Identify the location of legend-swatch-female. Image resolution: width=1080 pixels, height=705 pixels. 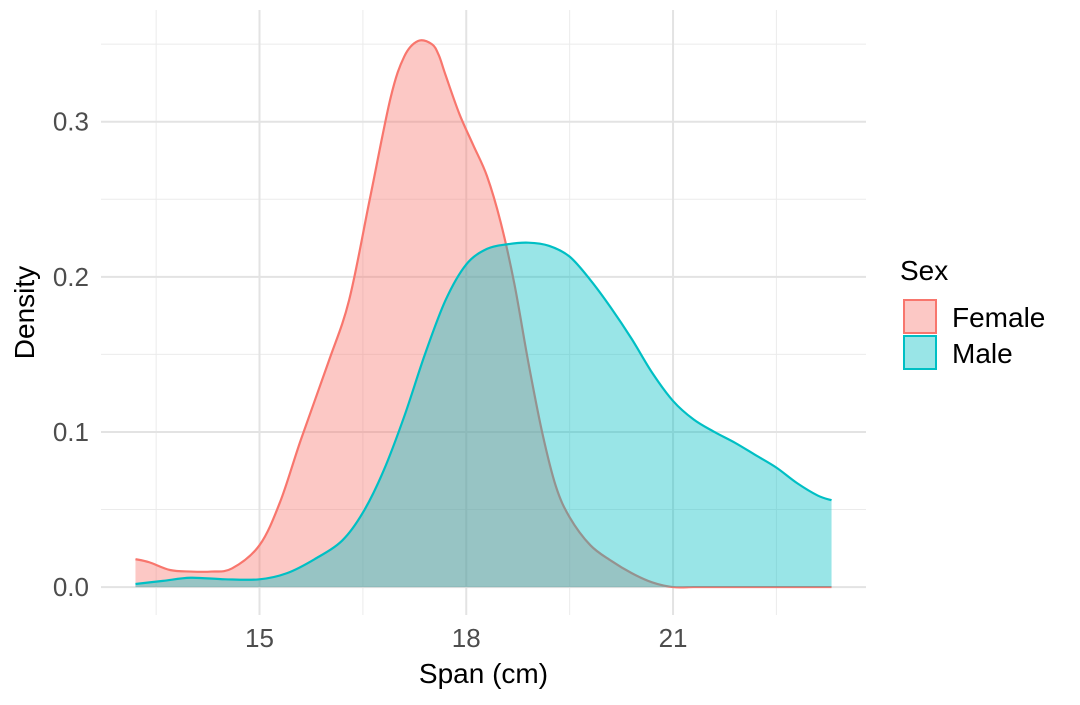
(920, 316).